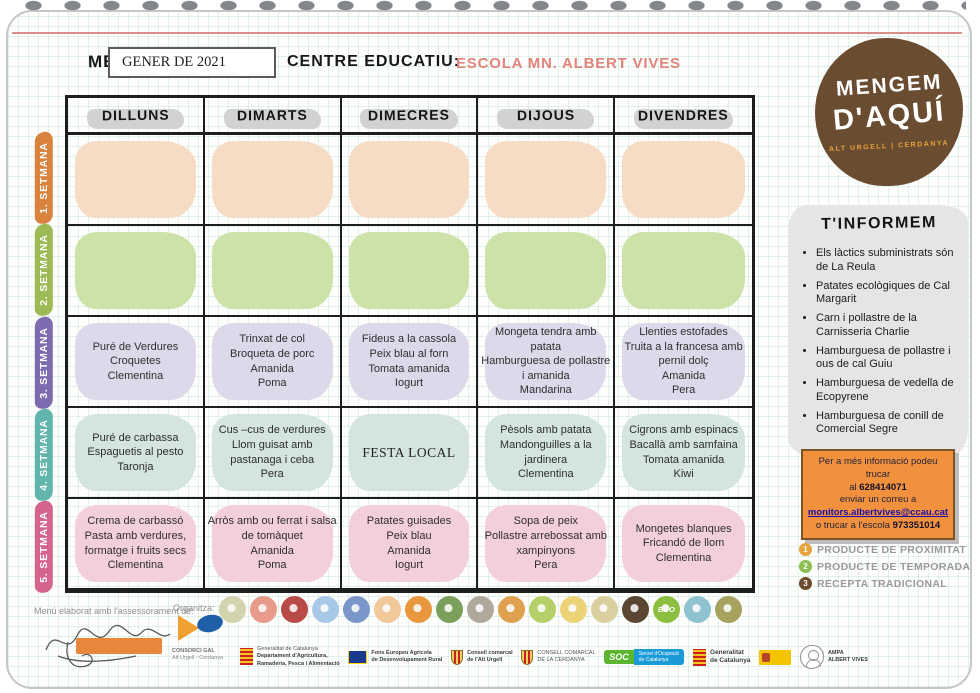 The width and height of the screenshot is (980, 693). Describe the element at coordinates (487, 33) in the screenshot. I see `red-margin-line` at that location.